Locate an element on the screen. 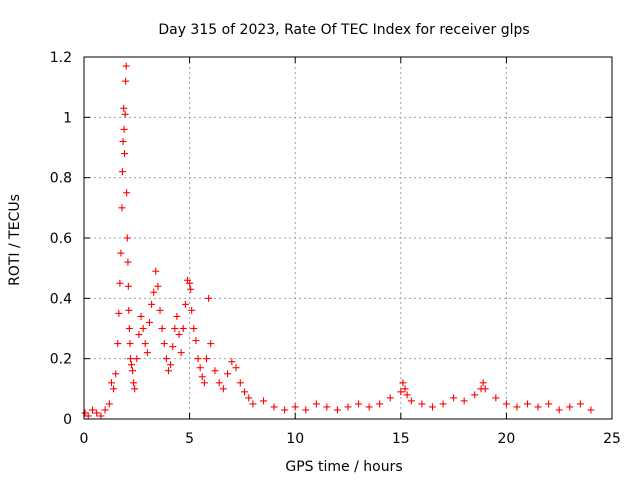 The image size is (640, 480). y-tick-label: 0.2 is located at coordinates (61, 360).